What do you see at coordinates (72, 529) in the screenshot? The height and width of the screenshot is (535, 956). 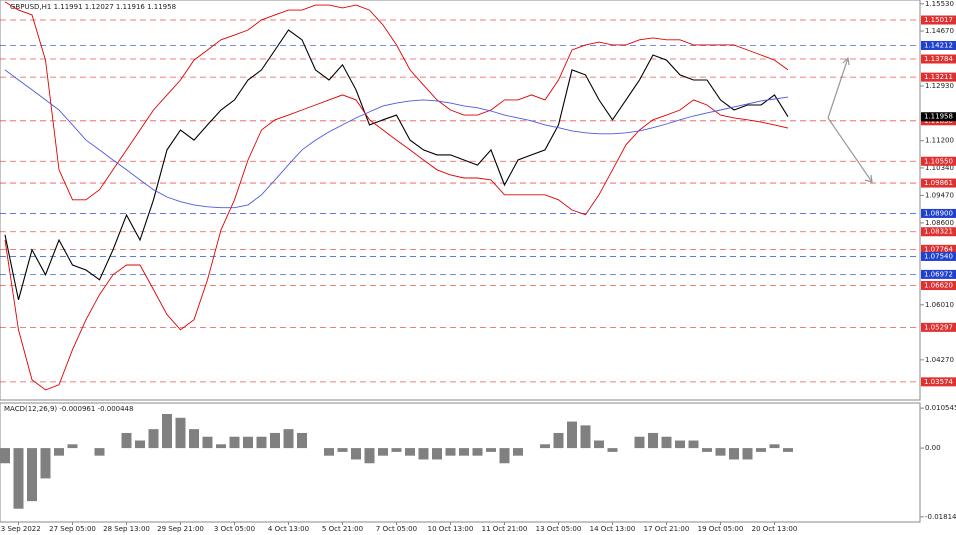 I see `x-tick-label: 27 Sep 05:00` at bounding box center [72, 529].